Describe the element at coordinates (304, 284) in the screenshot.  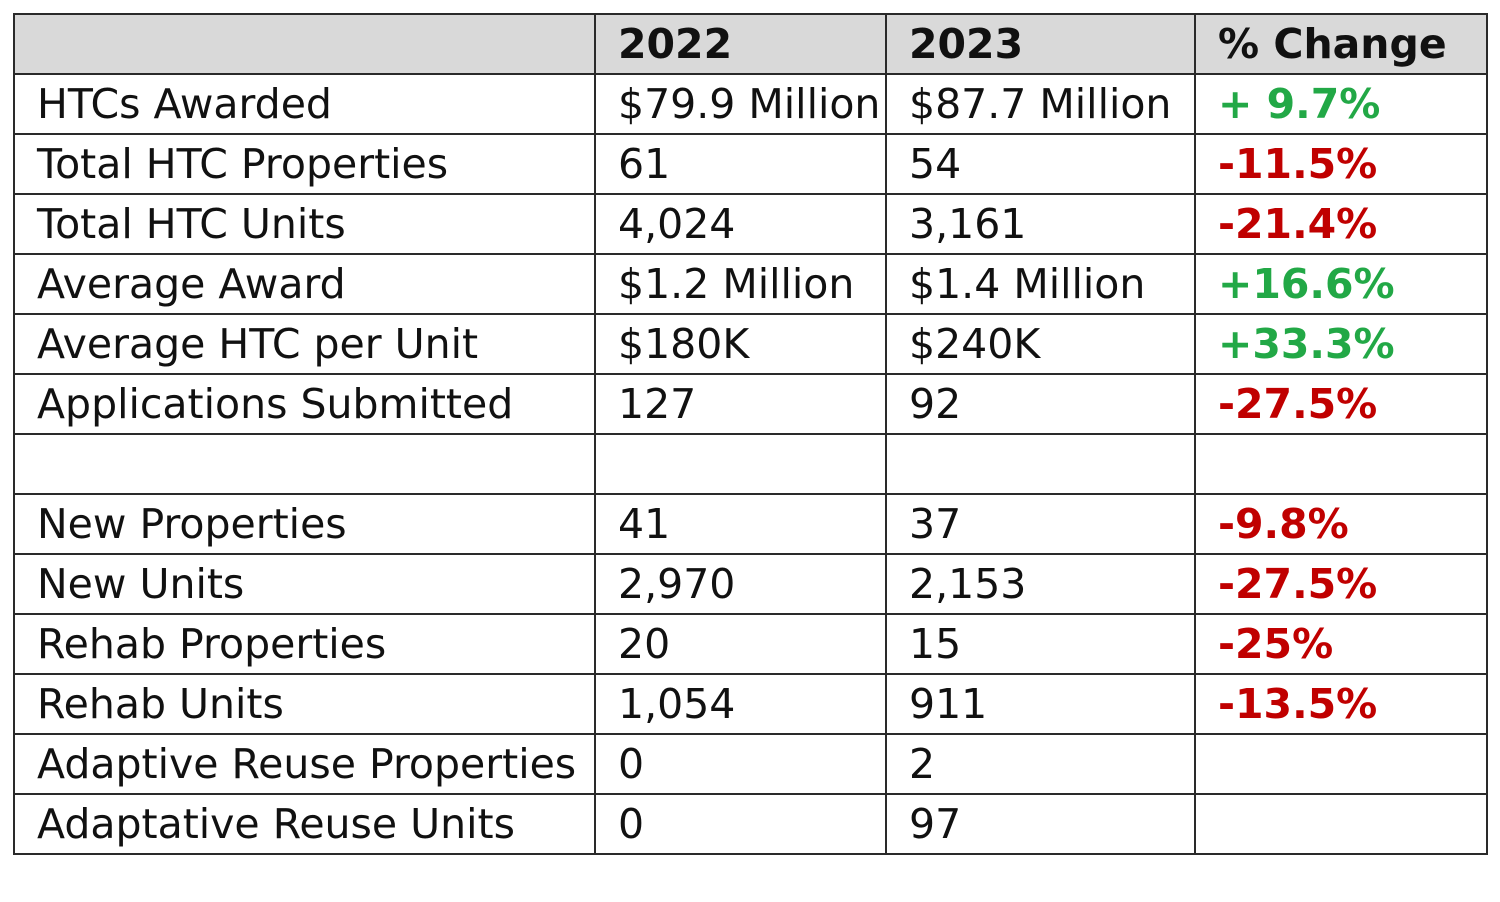
I see `metric-label-cell: Average Award` at that location.